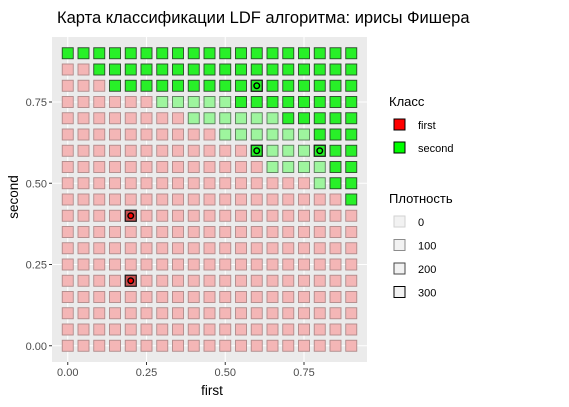 Image resolution: width=569 pixels, height=407 pixels. What do you see at coordinates (225, 373) in the screenshot?
I see `x-tick-label: 0.50` at bounding box center [225, 373].